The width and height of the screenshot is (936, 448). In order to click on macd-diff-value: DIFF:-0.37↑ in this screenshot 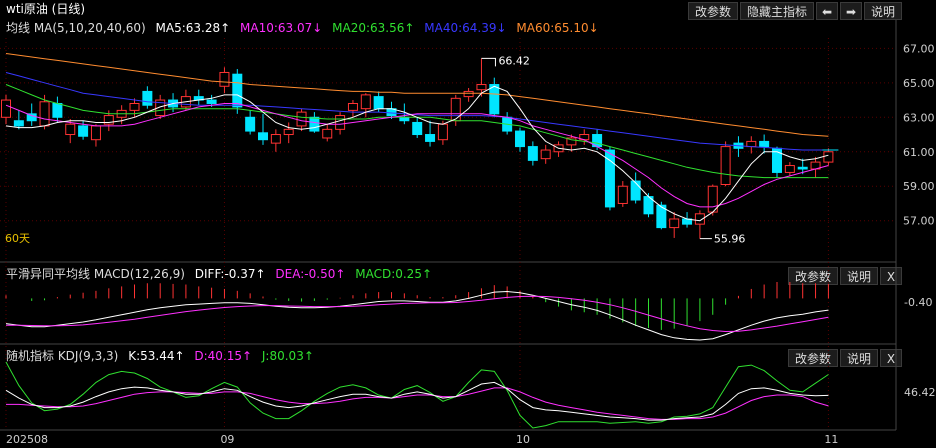, I will do `click(230, 274)`.